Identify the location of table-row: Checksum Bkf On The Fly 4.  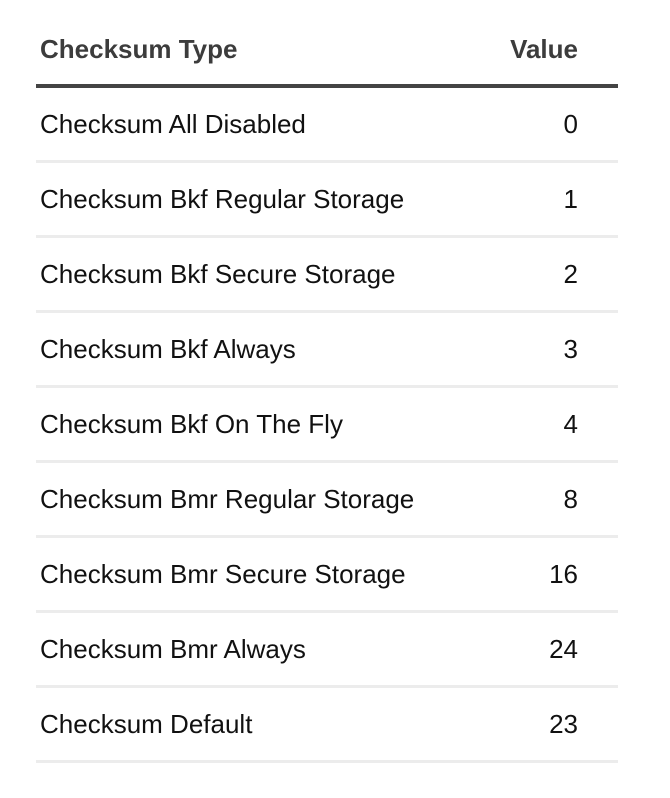
(327, 424).